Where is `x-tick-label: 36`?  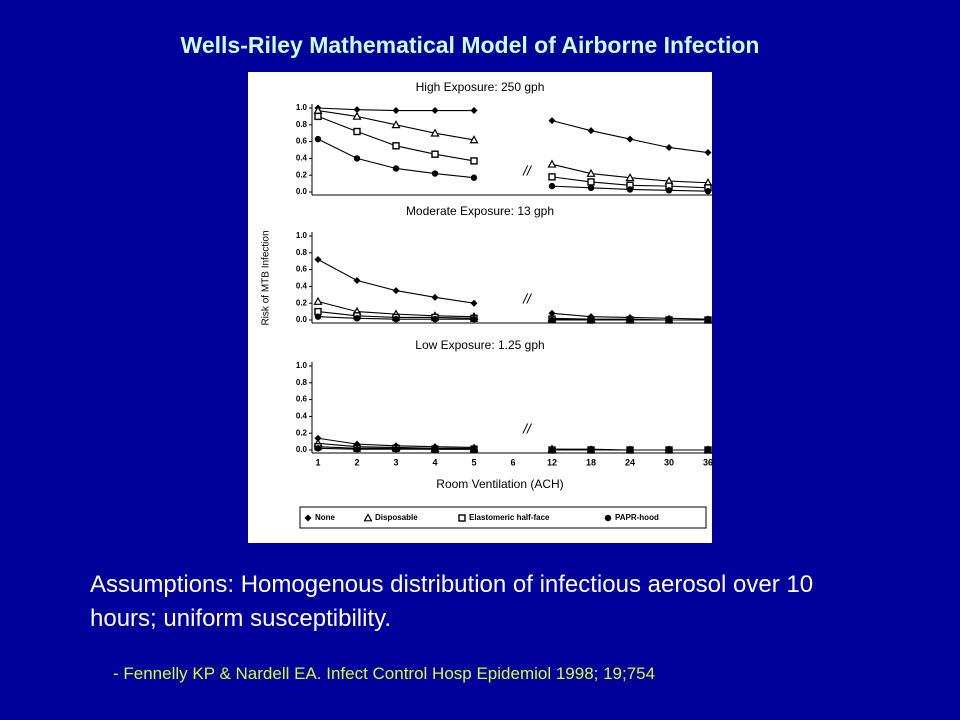 x-tick-label: 36 is located at coordinates (708, 462).